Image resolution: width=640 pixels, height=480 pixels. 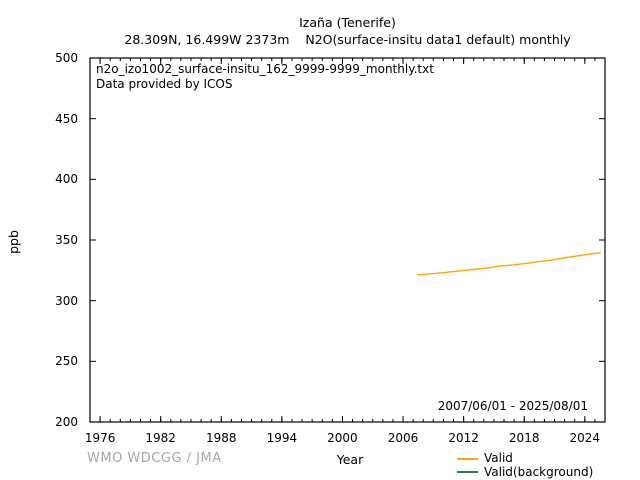 What do you see at coordinates (66, 422) in the screenshot?
I see `y-tick-label-200: 200` at bounding box center [66, 422].